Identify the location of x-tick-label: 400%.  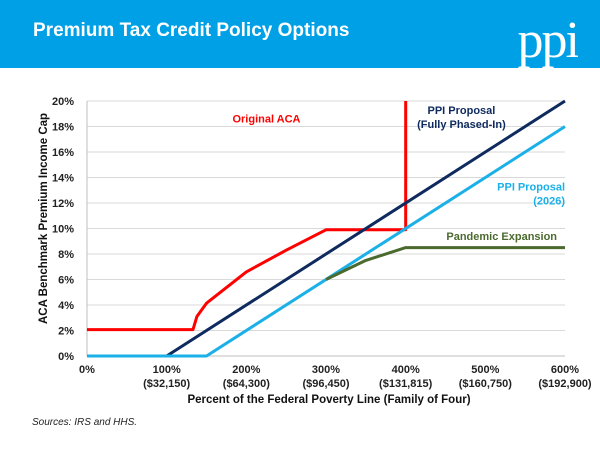
(406, 370).